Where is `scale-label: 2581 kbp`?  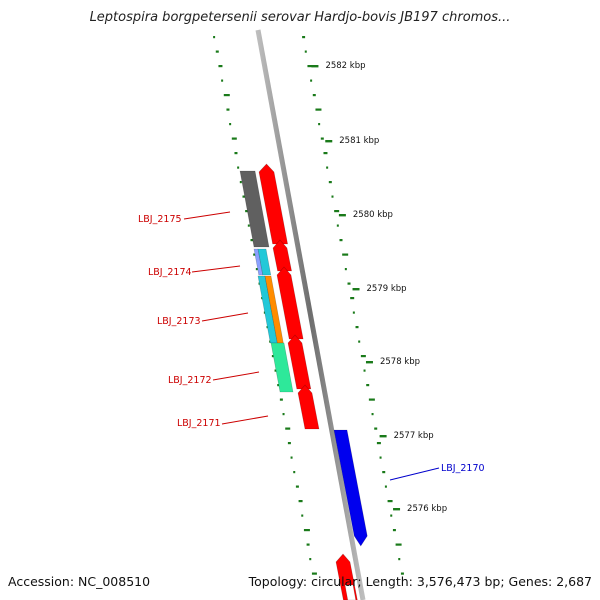 scale-label: 2581 kbp is located at coordinates (359, 141).